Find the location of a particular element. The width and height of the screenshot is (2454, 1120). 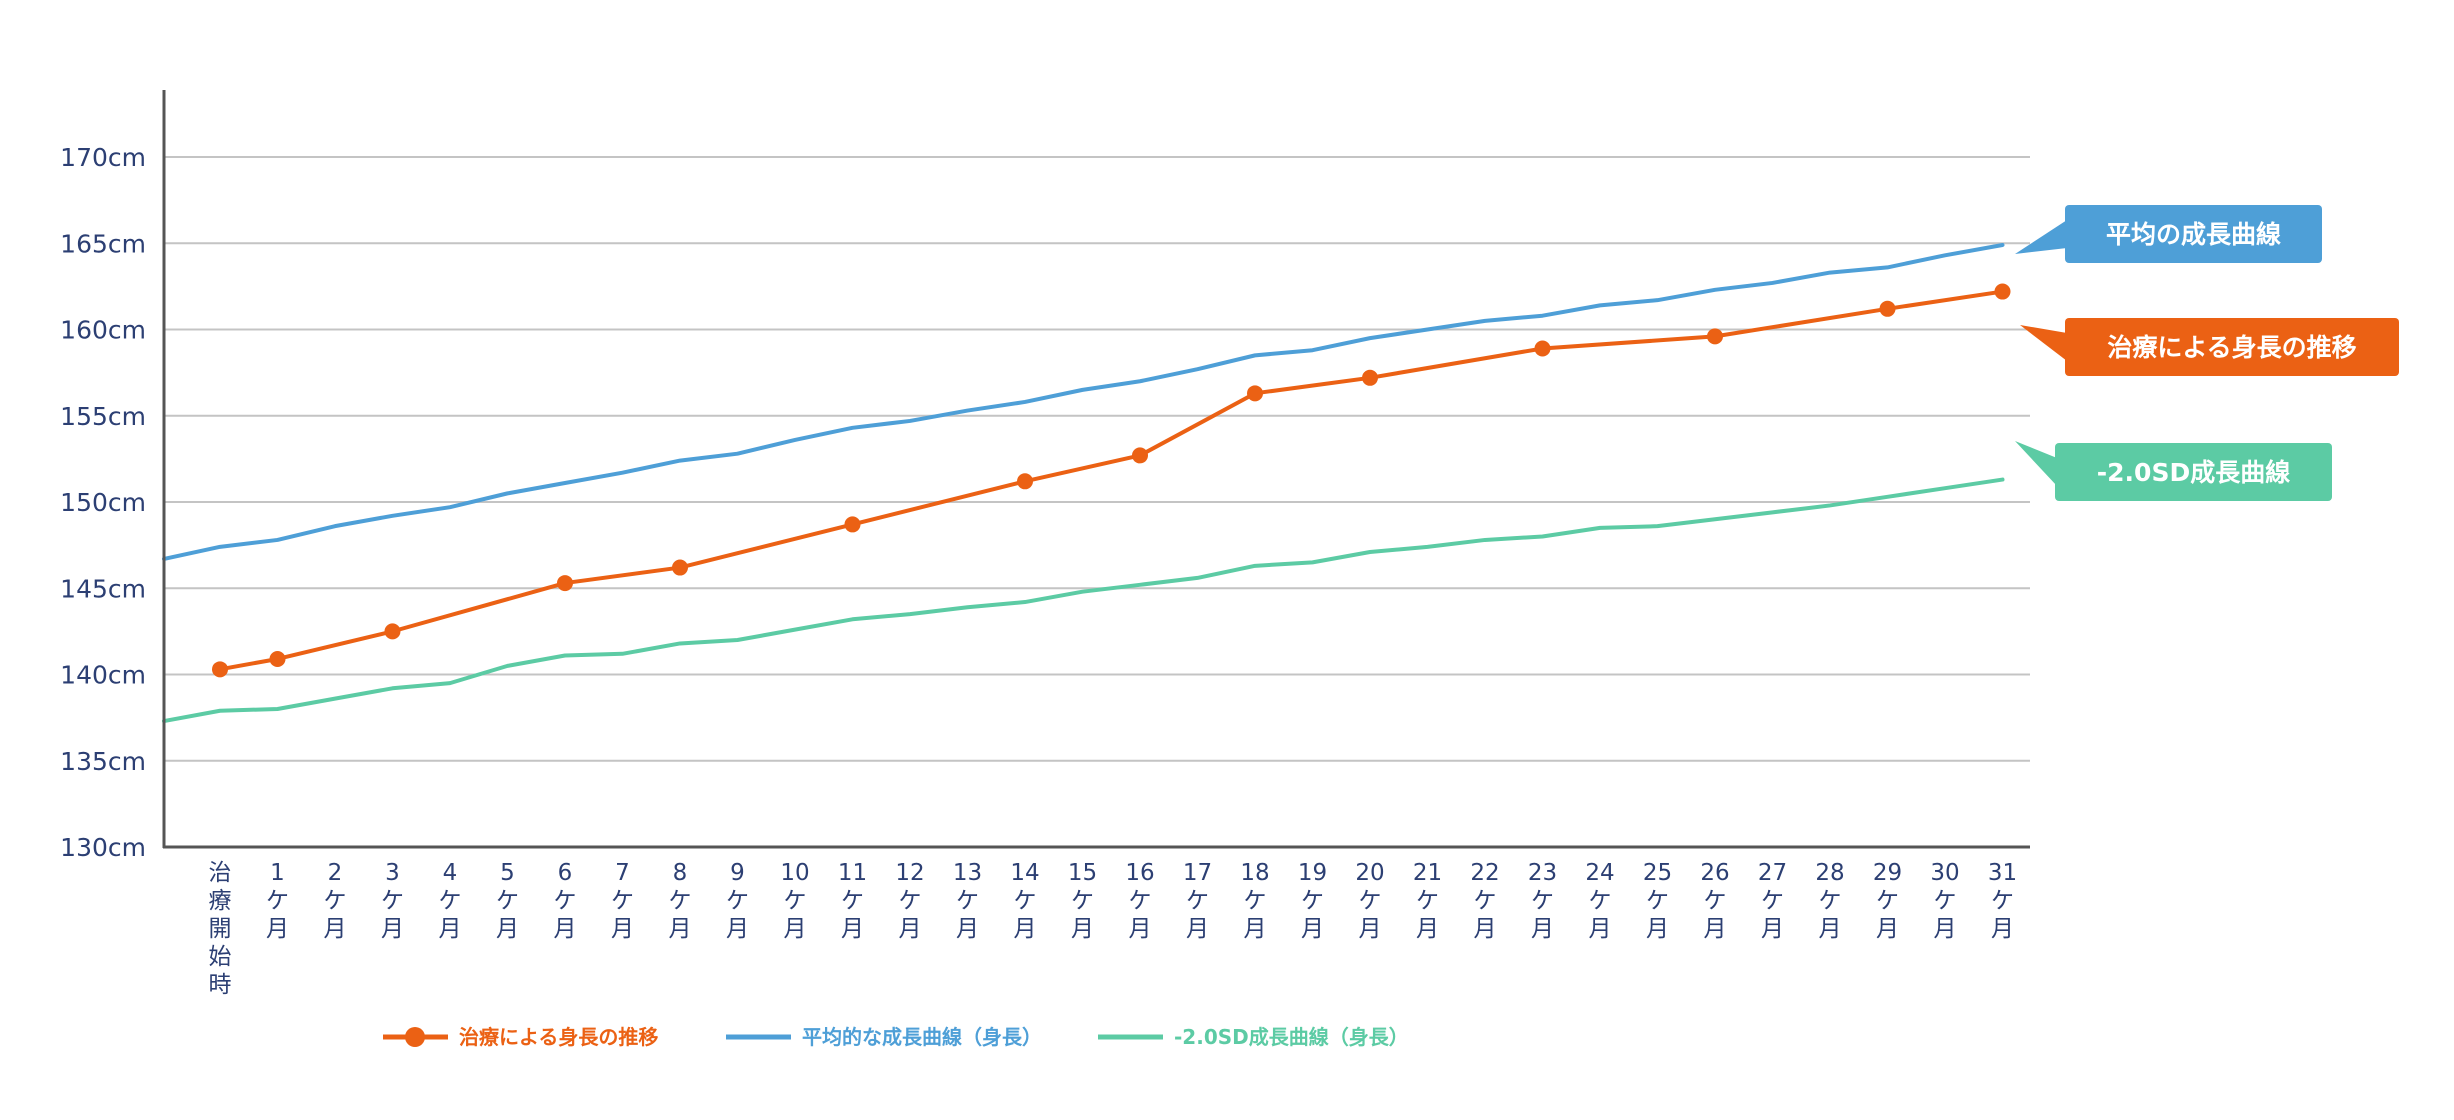

series-callout: 平均の成長曲線 is located at coordinates (2168, 234).